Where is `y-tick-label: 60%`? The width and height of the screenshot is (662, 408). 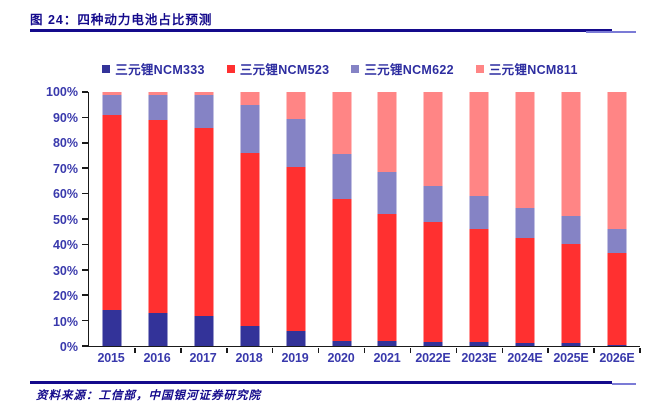
y-tick-label: 60% is located at coordinates (65, 194).